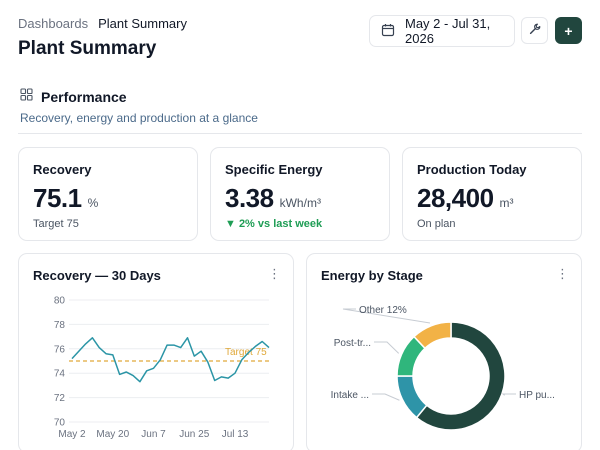 The width and height of the screenshot is (600, 450). I want to click on breadcrumb-dashboards: Dashboards, so click(53, 23).